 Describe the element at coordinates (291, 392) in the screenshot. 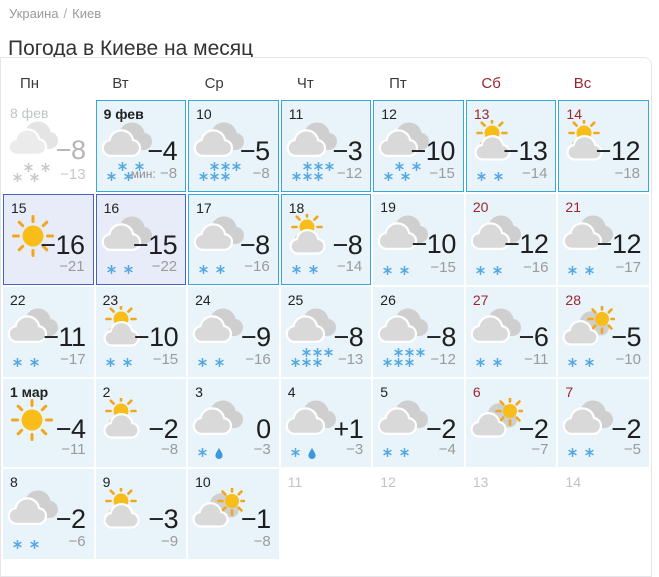

I see `day-number: 4` at that location.